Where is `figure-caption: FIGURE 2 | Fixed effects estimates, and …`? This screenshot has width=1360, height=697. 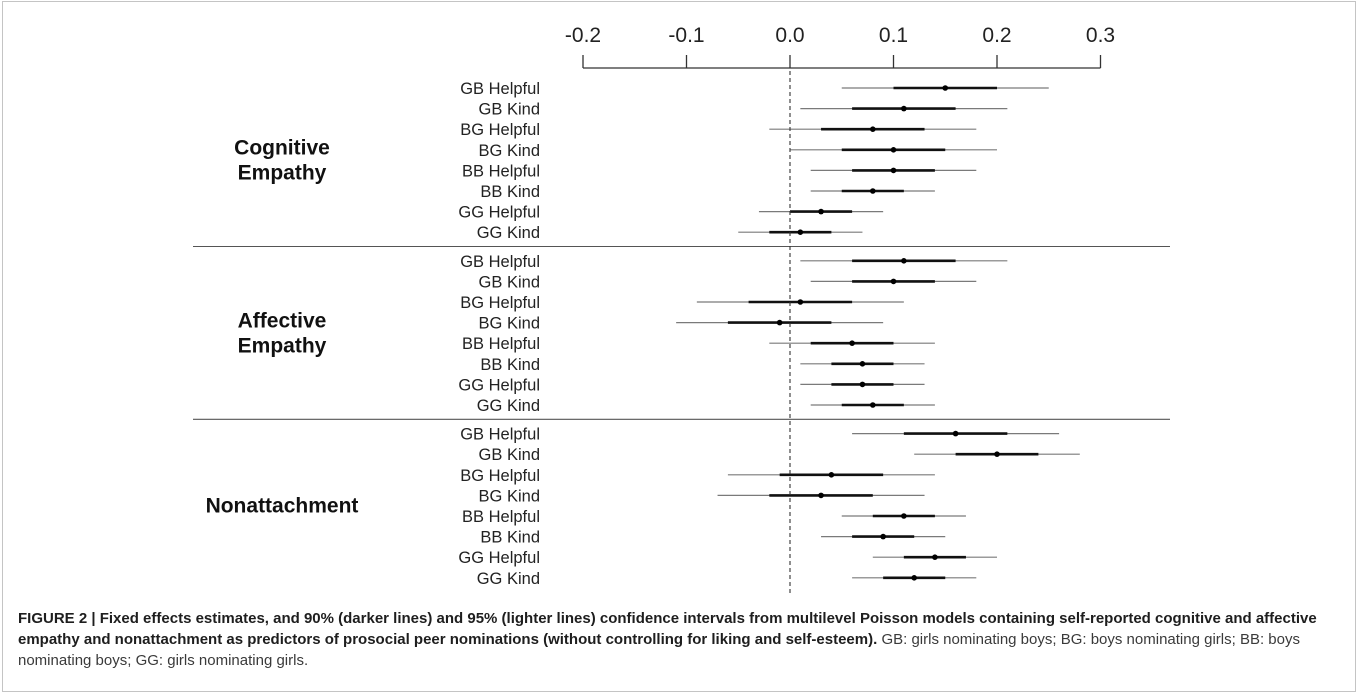 figure-caption: FIGURE 2 | Fixed effects estimates, and … is located at coordinates (680, 639).